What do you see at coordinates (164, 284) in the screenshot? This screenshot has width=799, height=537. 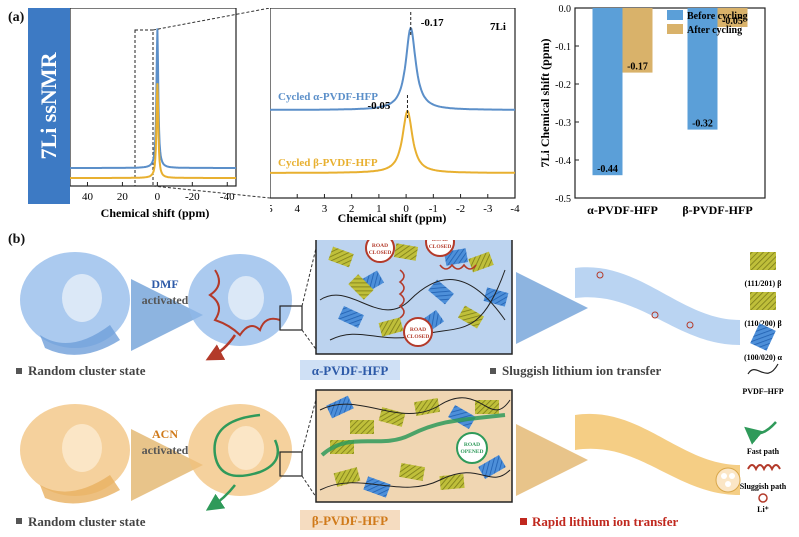 I see `activator-dmf: DMF` at bounding box center [164, 284].